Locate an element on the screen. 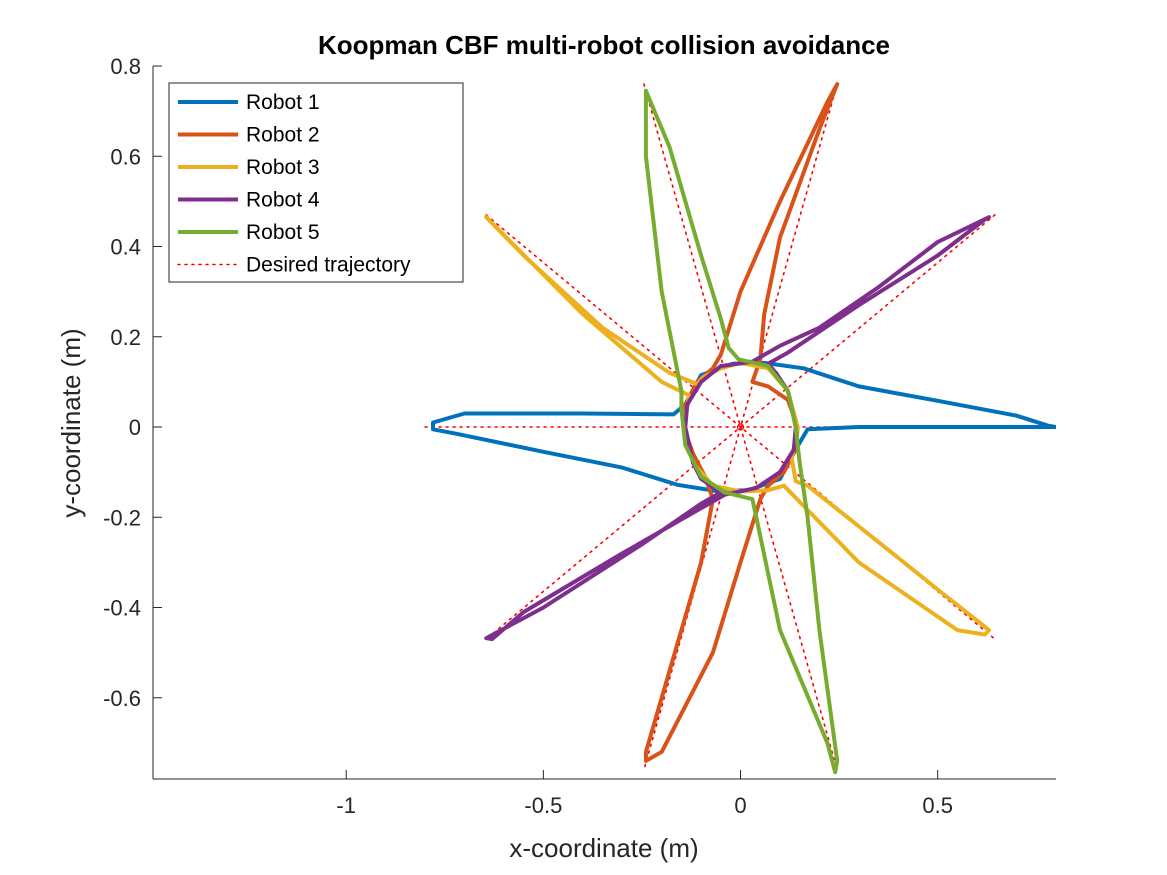 This screenshot has width=1167, height=875. legend-entry-label: Robot 1 is located at coordinates (283, 102).